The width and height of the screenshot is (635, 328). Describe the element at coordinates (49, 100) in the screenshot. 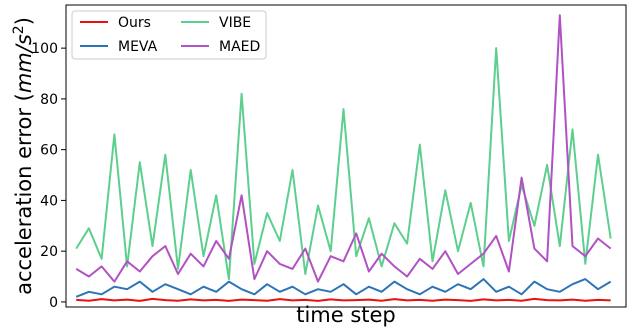

I see `y-tick-label: 80` at that location.